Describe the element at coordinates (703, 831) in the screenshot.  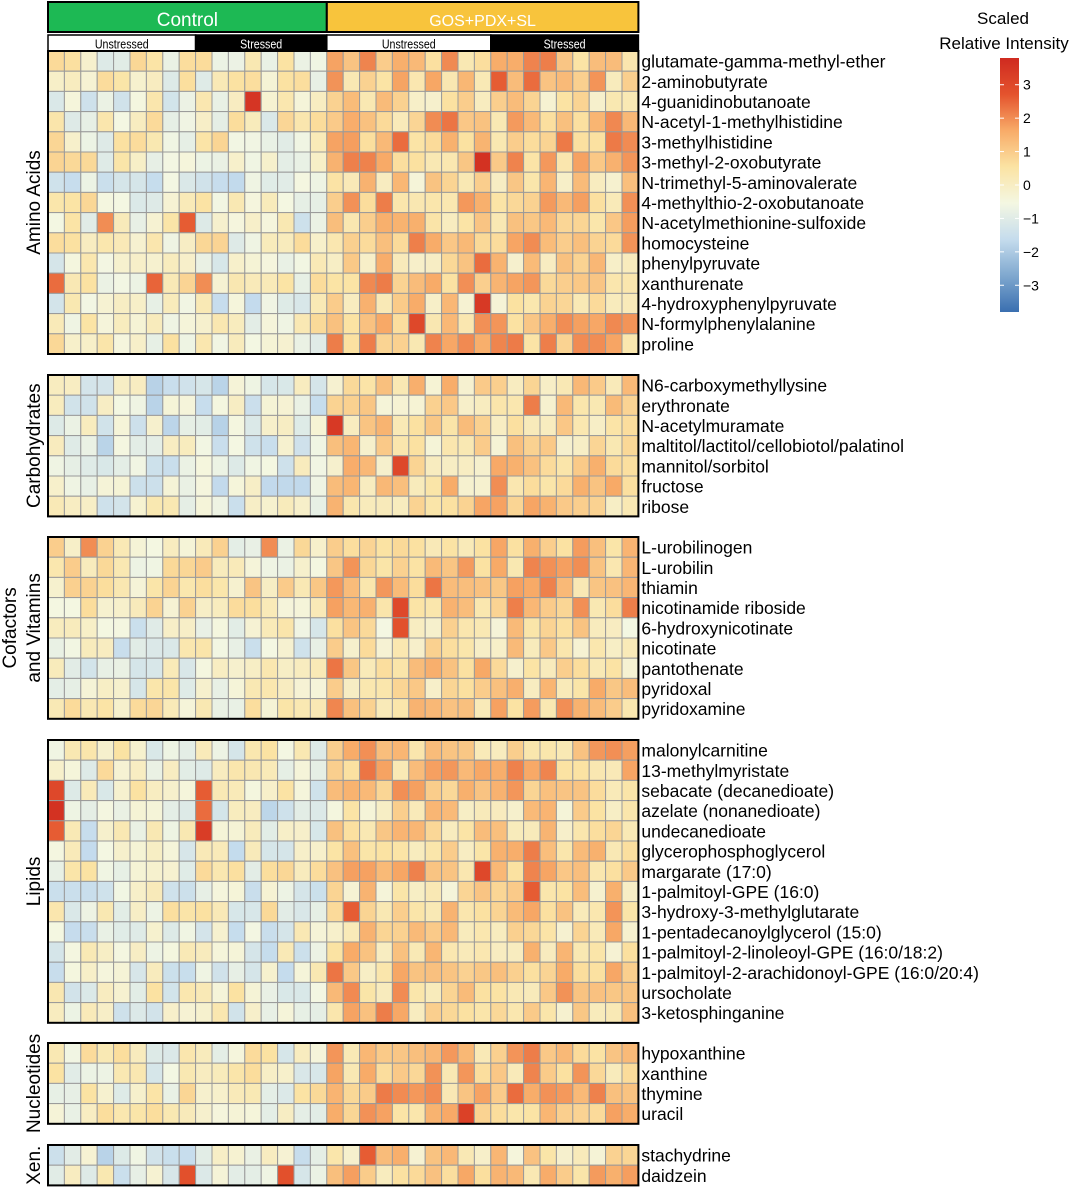
I see `row-label-undecanedioate: undecanedioate` at that location.